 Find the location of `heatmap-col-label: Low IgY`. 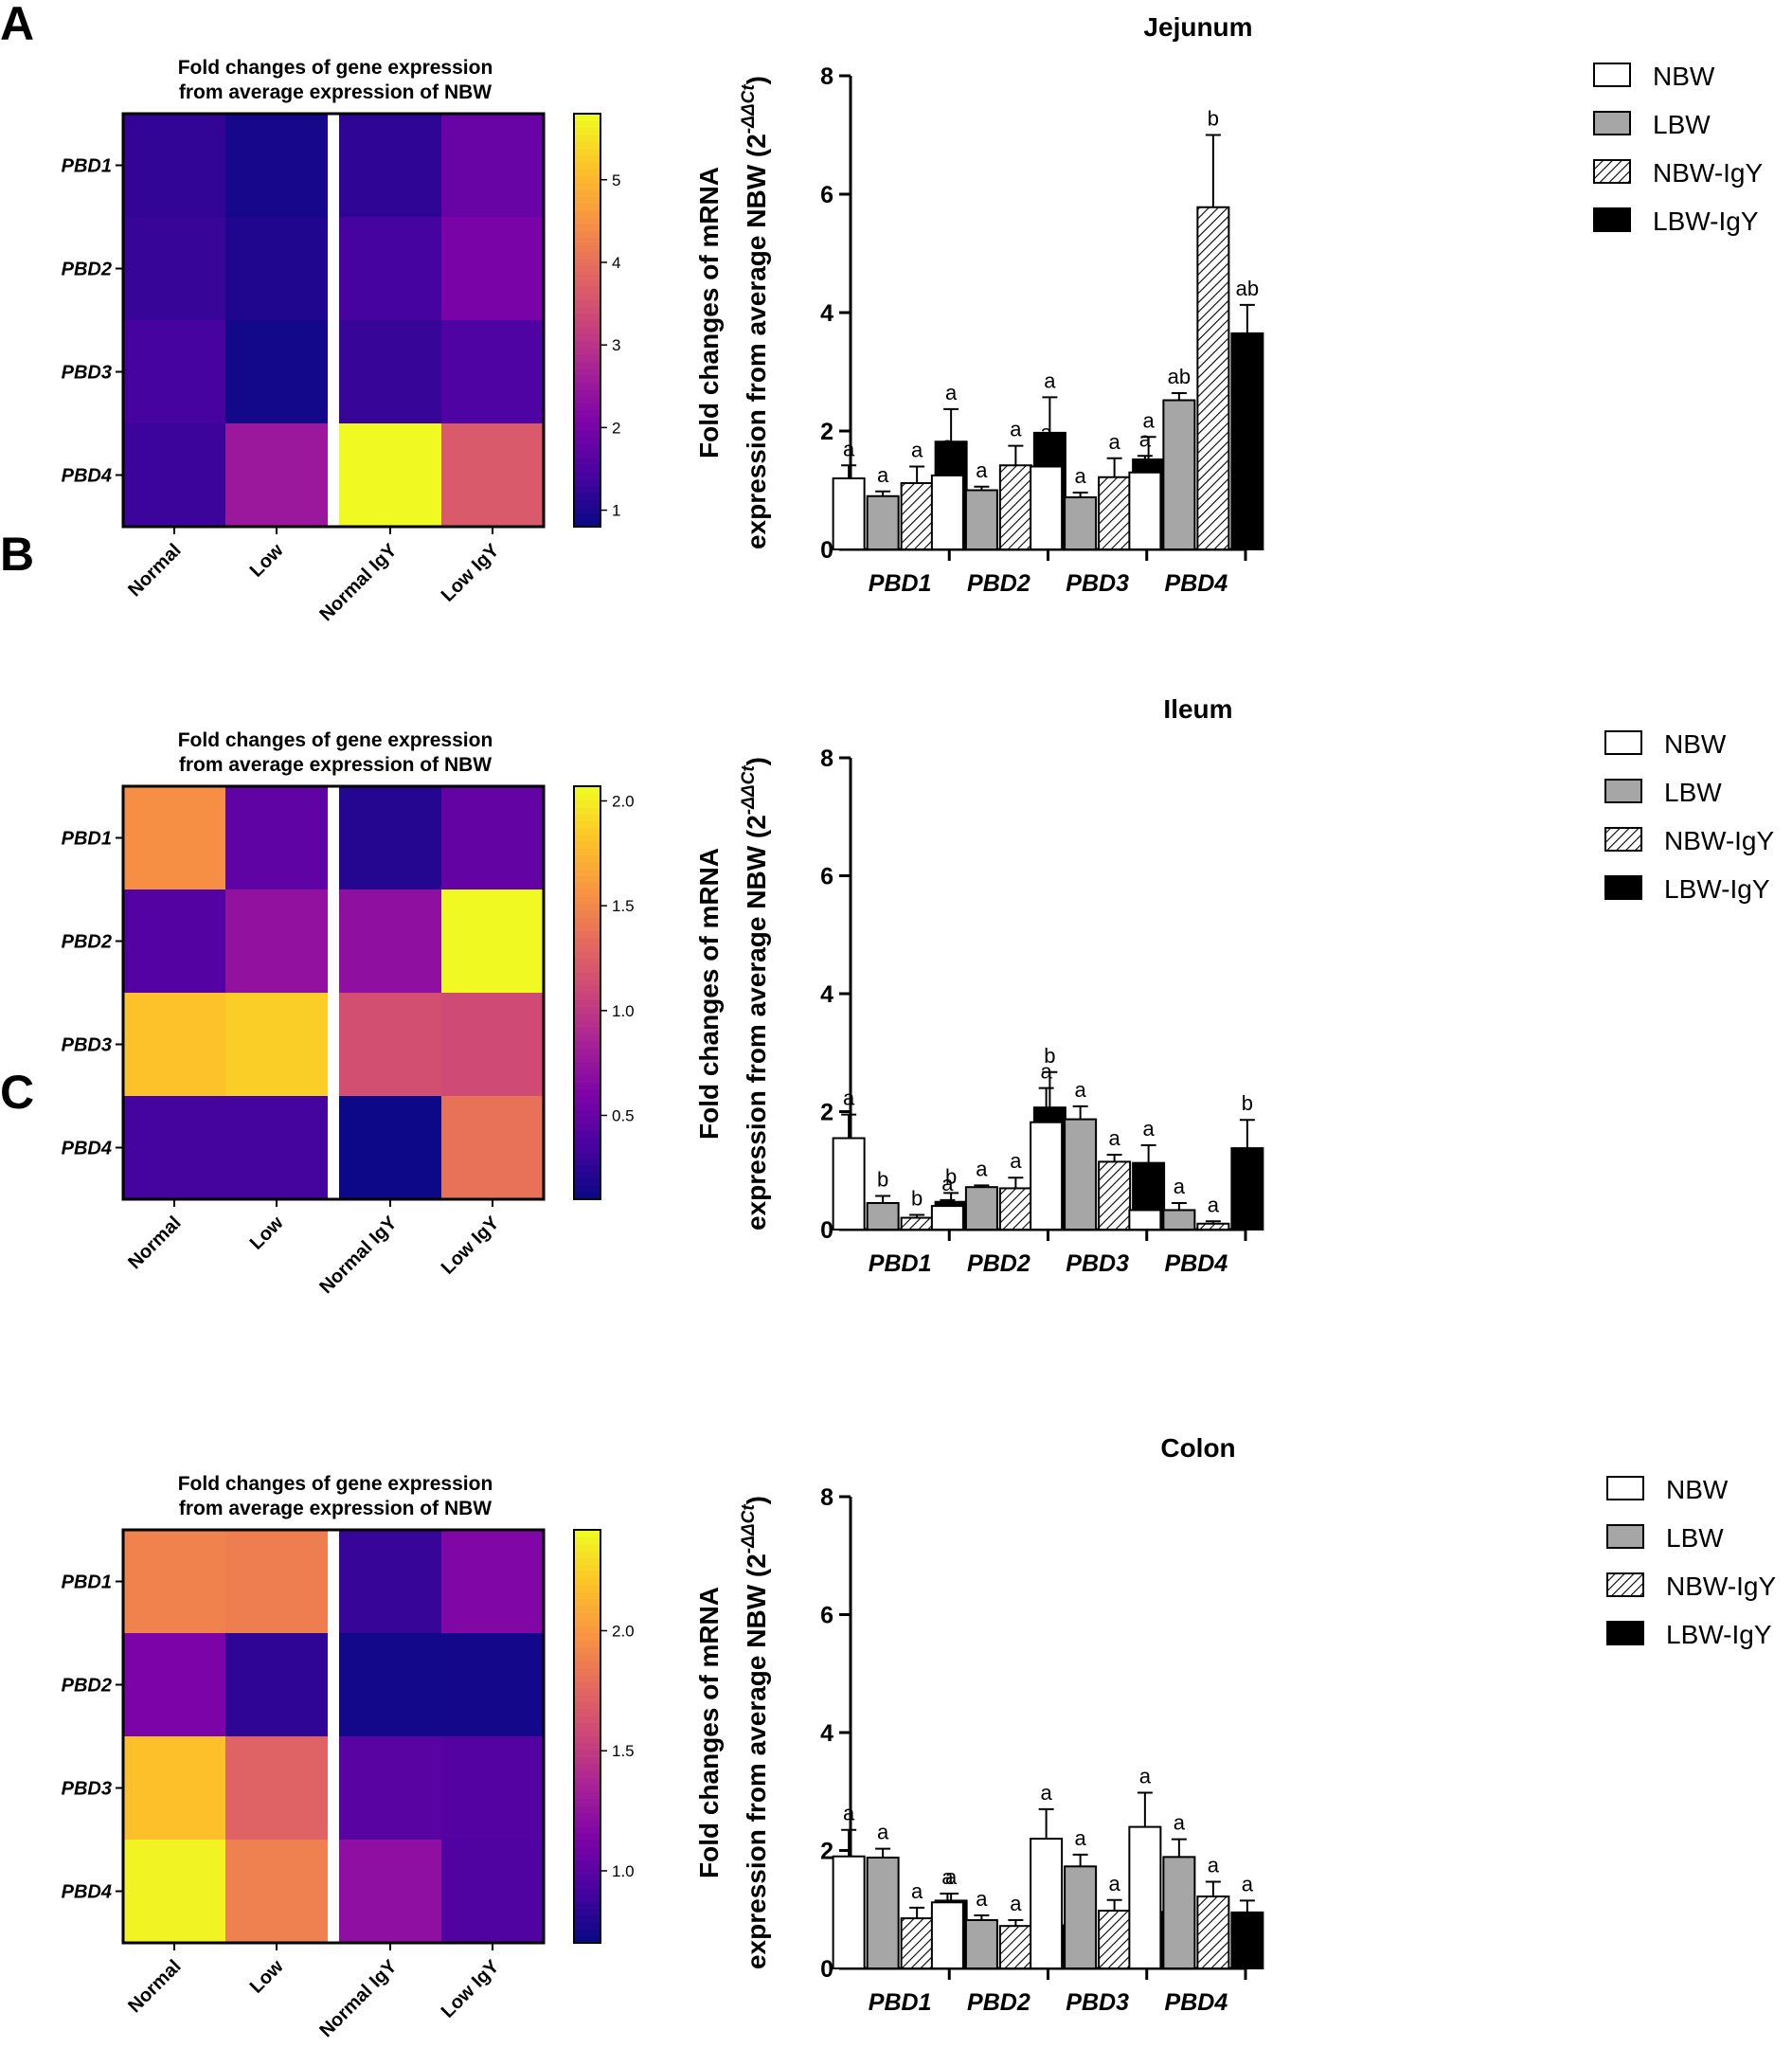

heatmap-col-label: Low IgY is located at coordinates (471, 1246).